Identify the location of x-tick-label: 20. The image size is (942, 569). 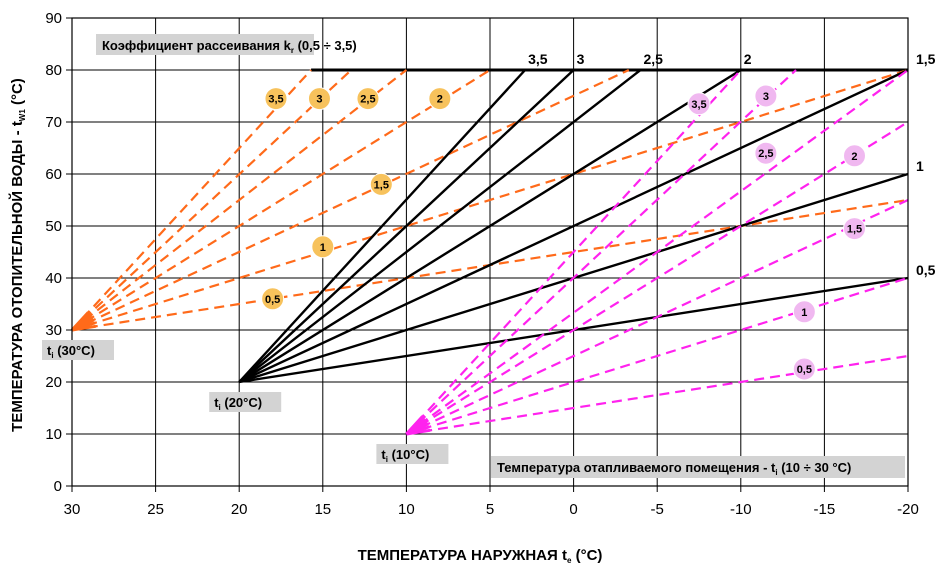
(239, 509).